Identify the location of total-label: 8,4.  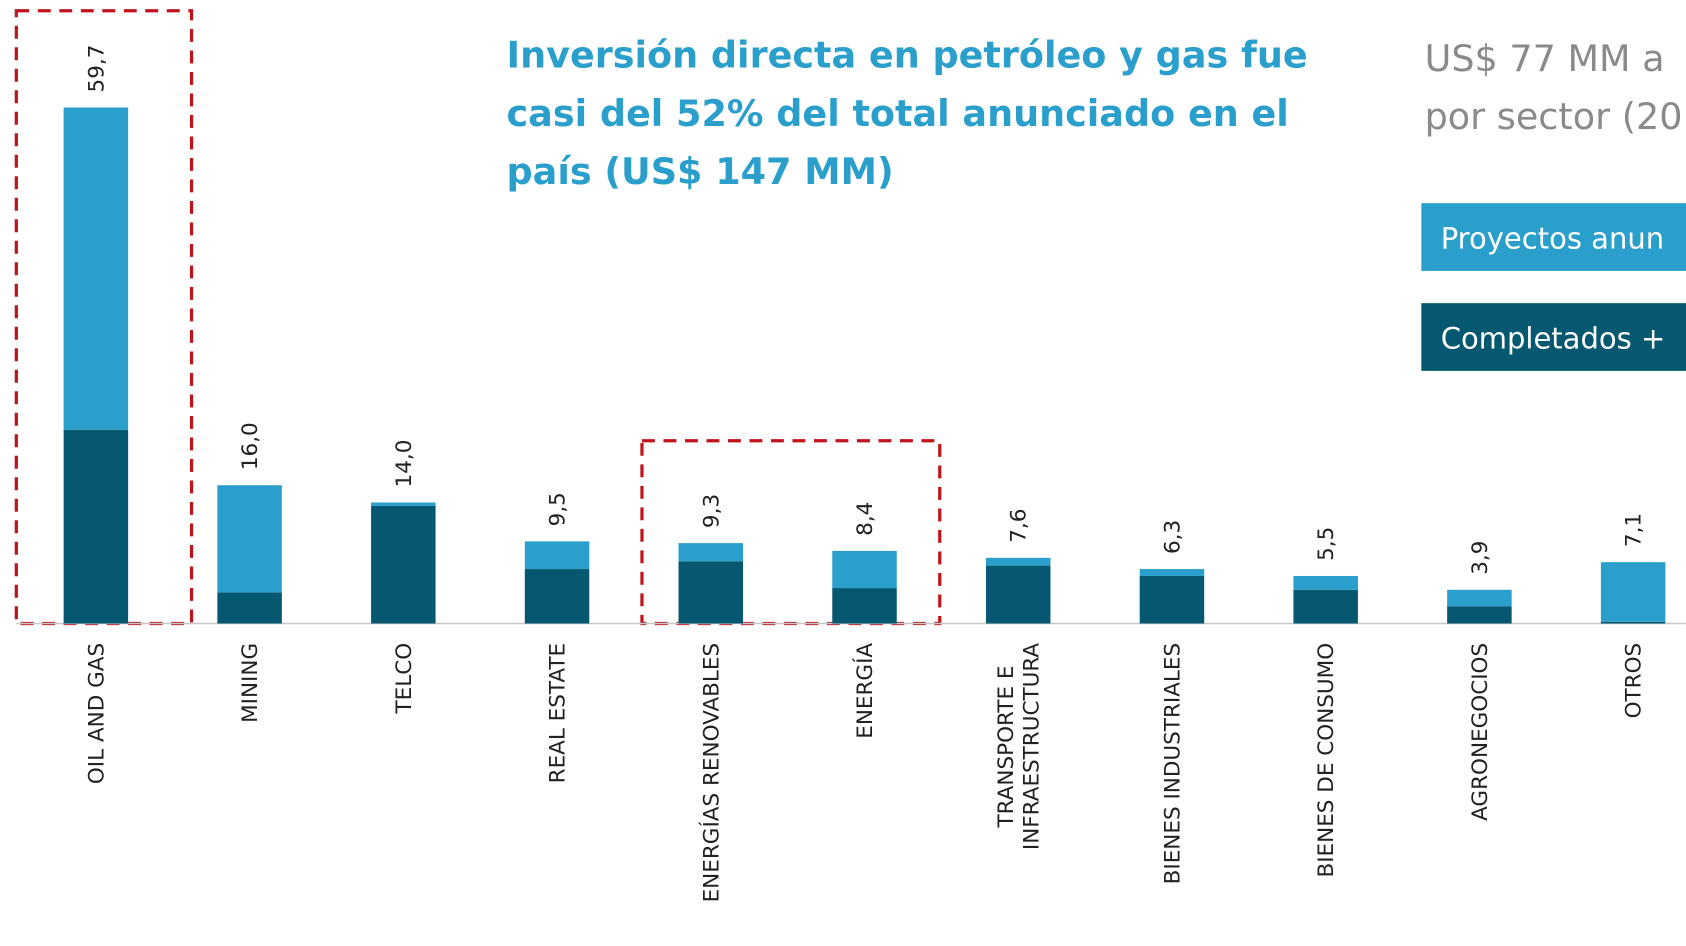
(865, 519).